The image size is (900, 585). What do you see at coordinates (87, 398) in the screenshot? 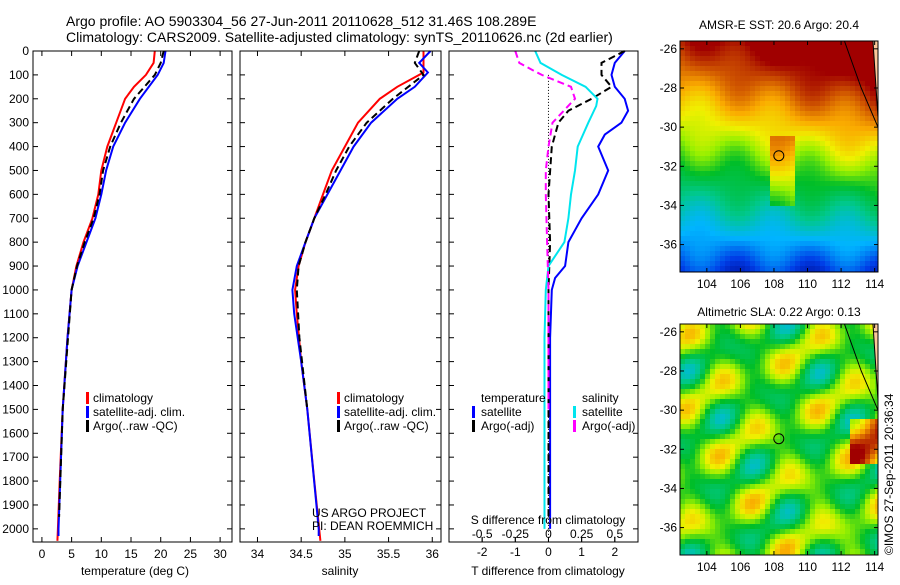
I see `legend-swatch-climatology` at bounding box center [87, 398].